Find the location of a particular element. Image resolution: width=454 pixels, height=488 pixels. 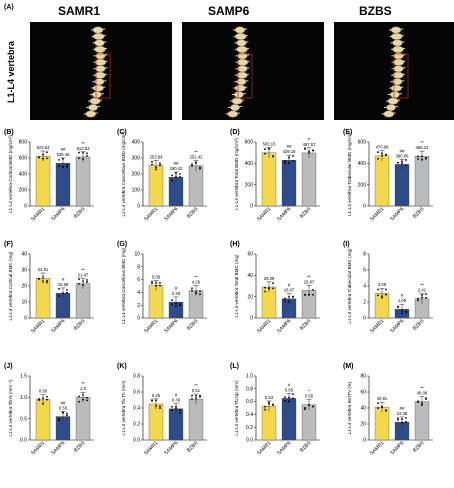

y-tick-label: 0.6 is located at coordinates (136, 393).